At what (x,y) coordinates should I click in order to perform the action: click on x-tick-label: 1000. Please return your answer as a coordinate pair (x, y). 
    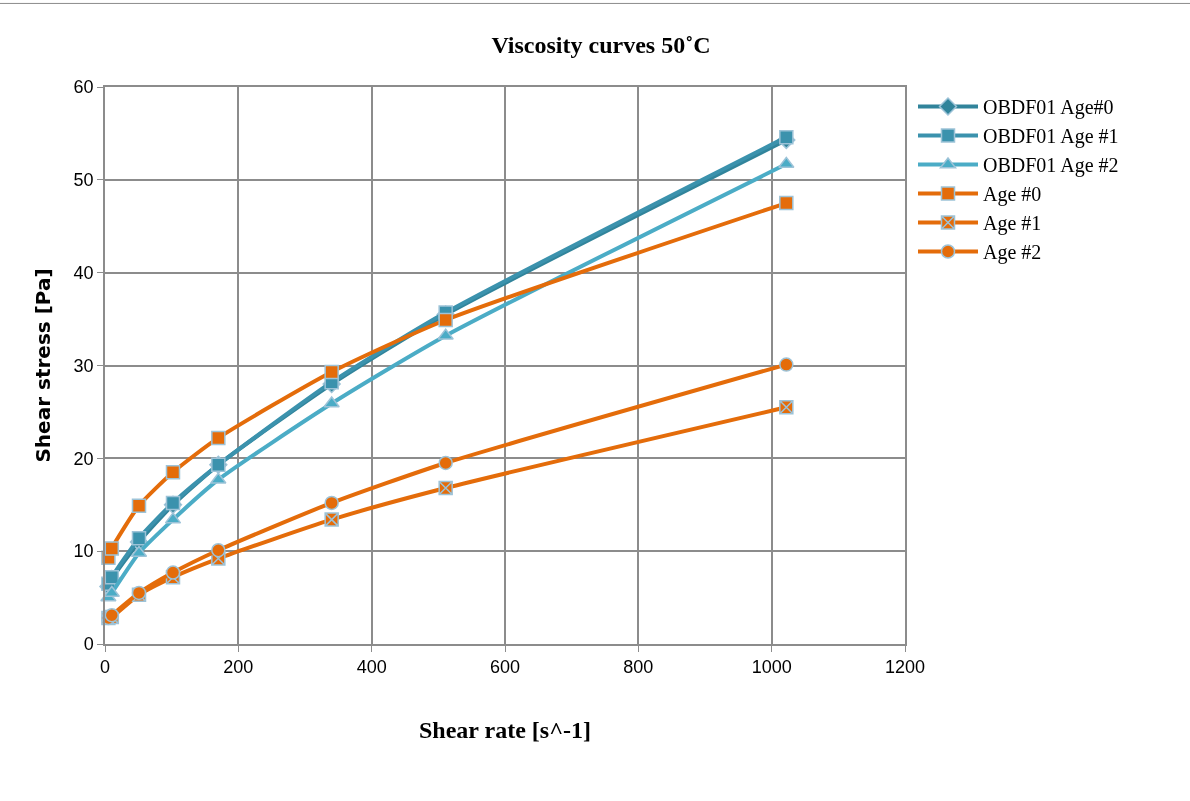
    Looking at the image, I should click on (771, 667).